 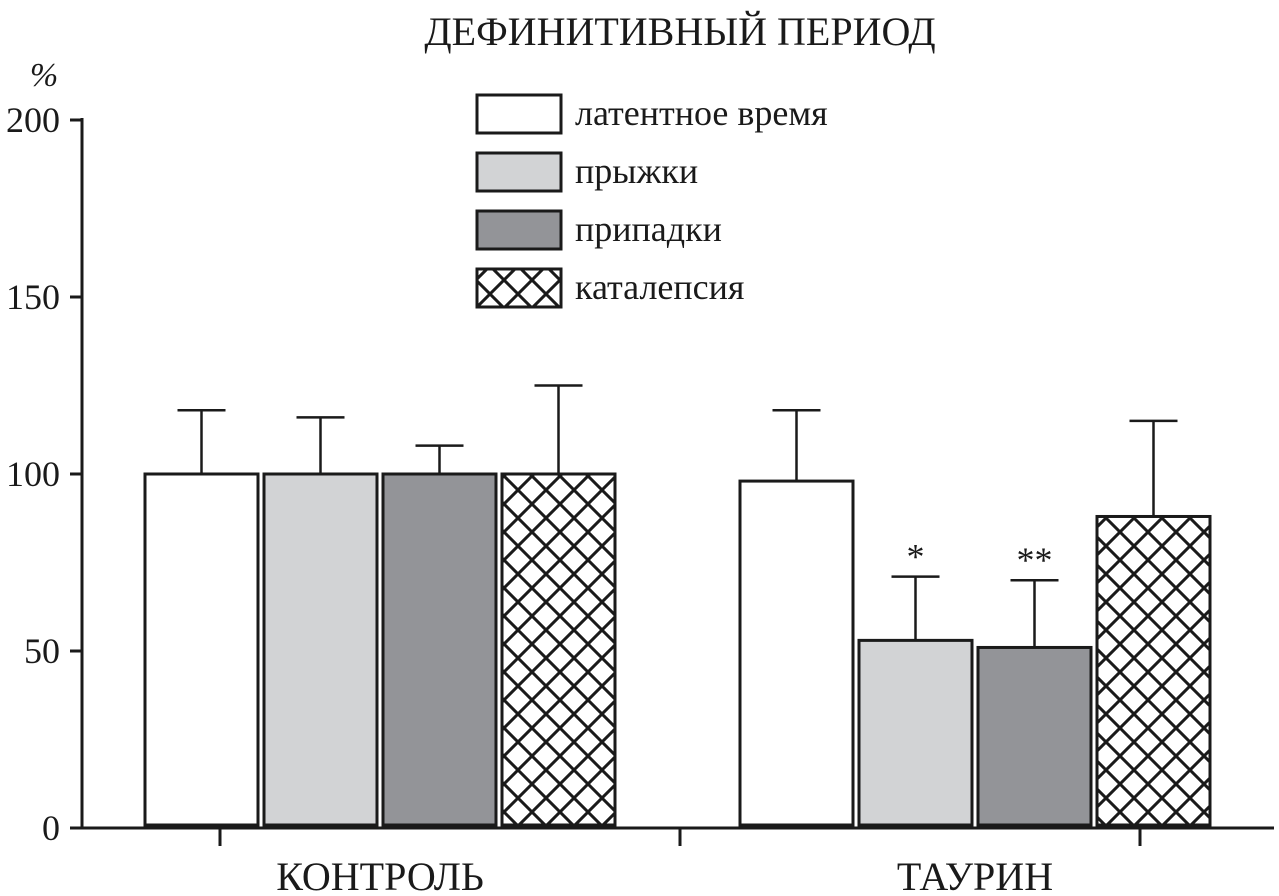 What do you see at coordinates (33, 474) in the screenshot?
I see `y-tick-label: 100` at bounding box center [33, 474].